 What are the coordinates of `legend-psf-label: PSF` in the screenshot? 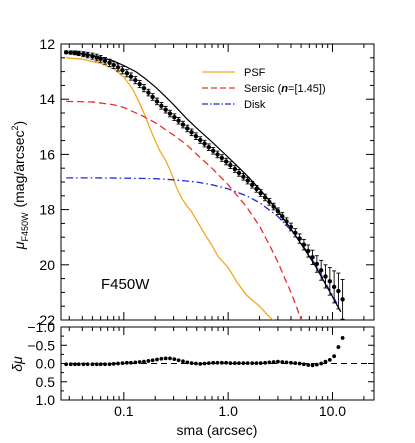 It's located at (255, 73).